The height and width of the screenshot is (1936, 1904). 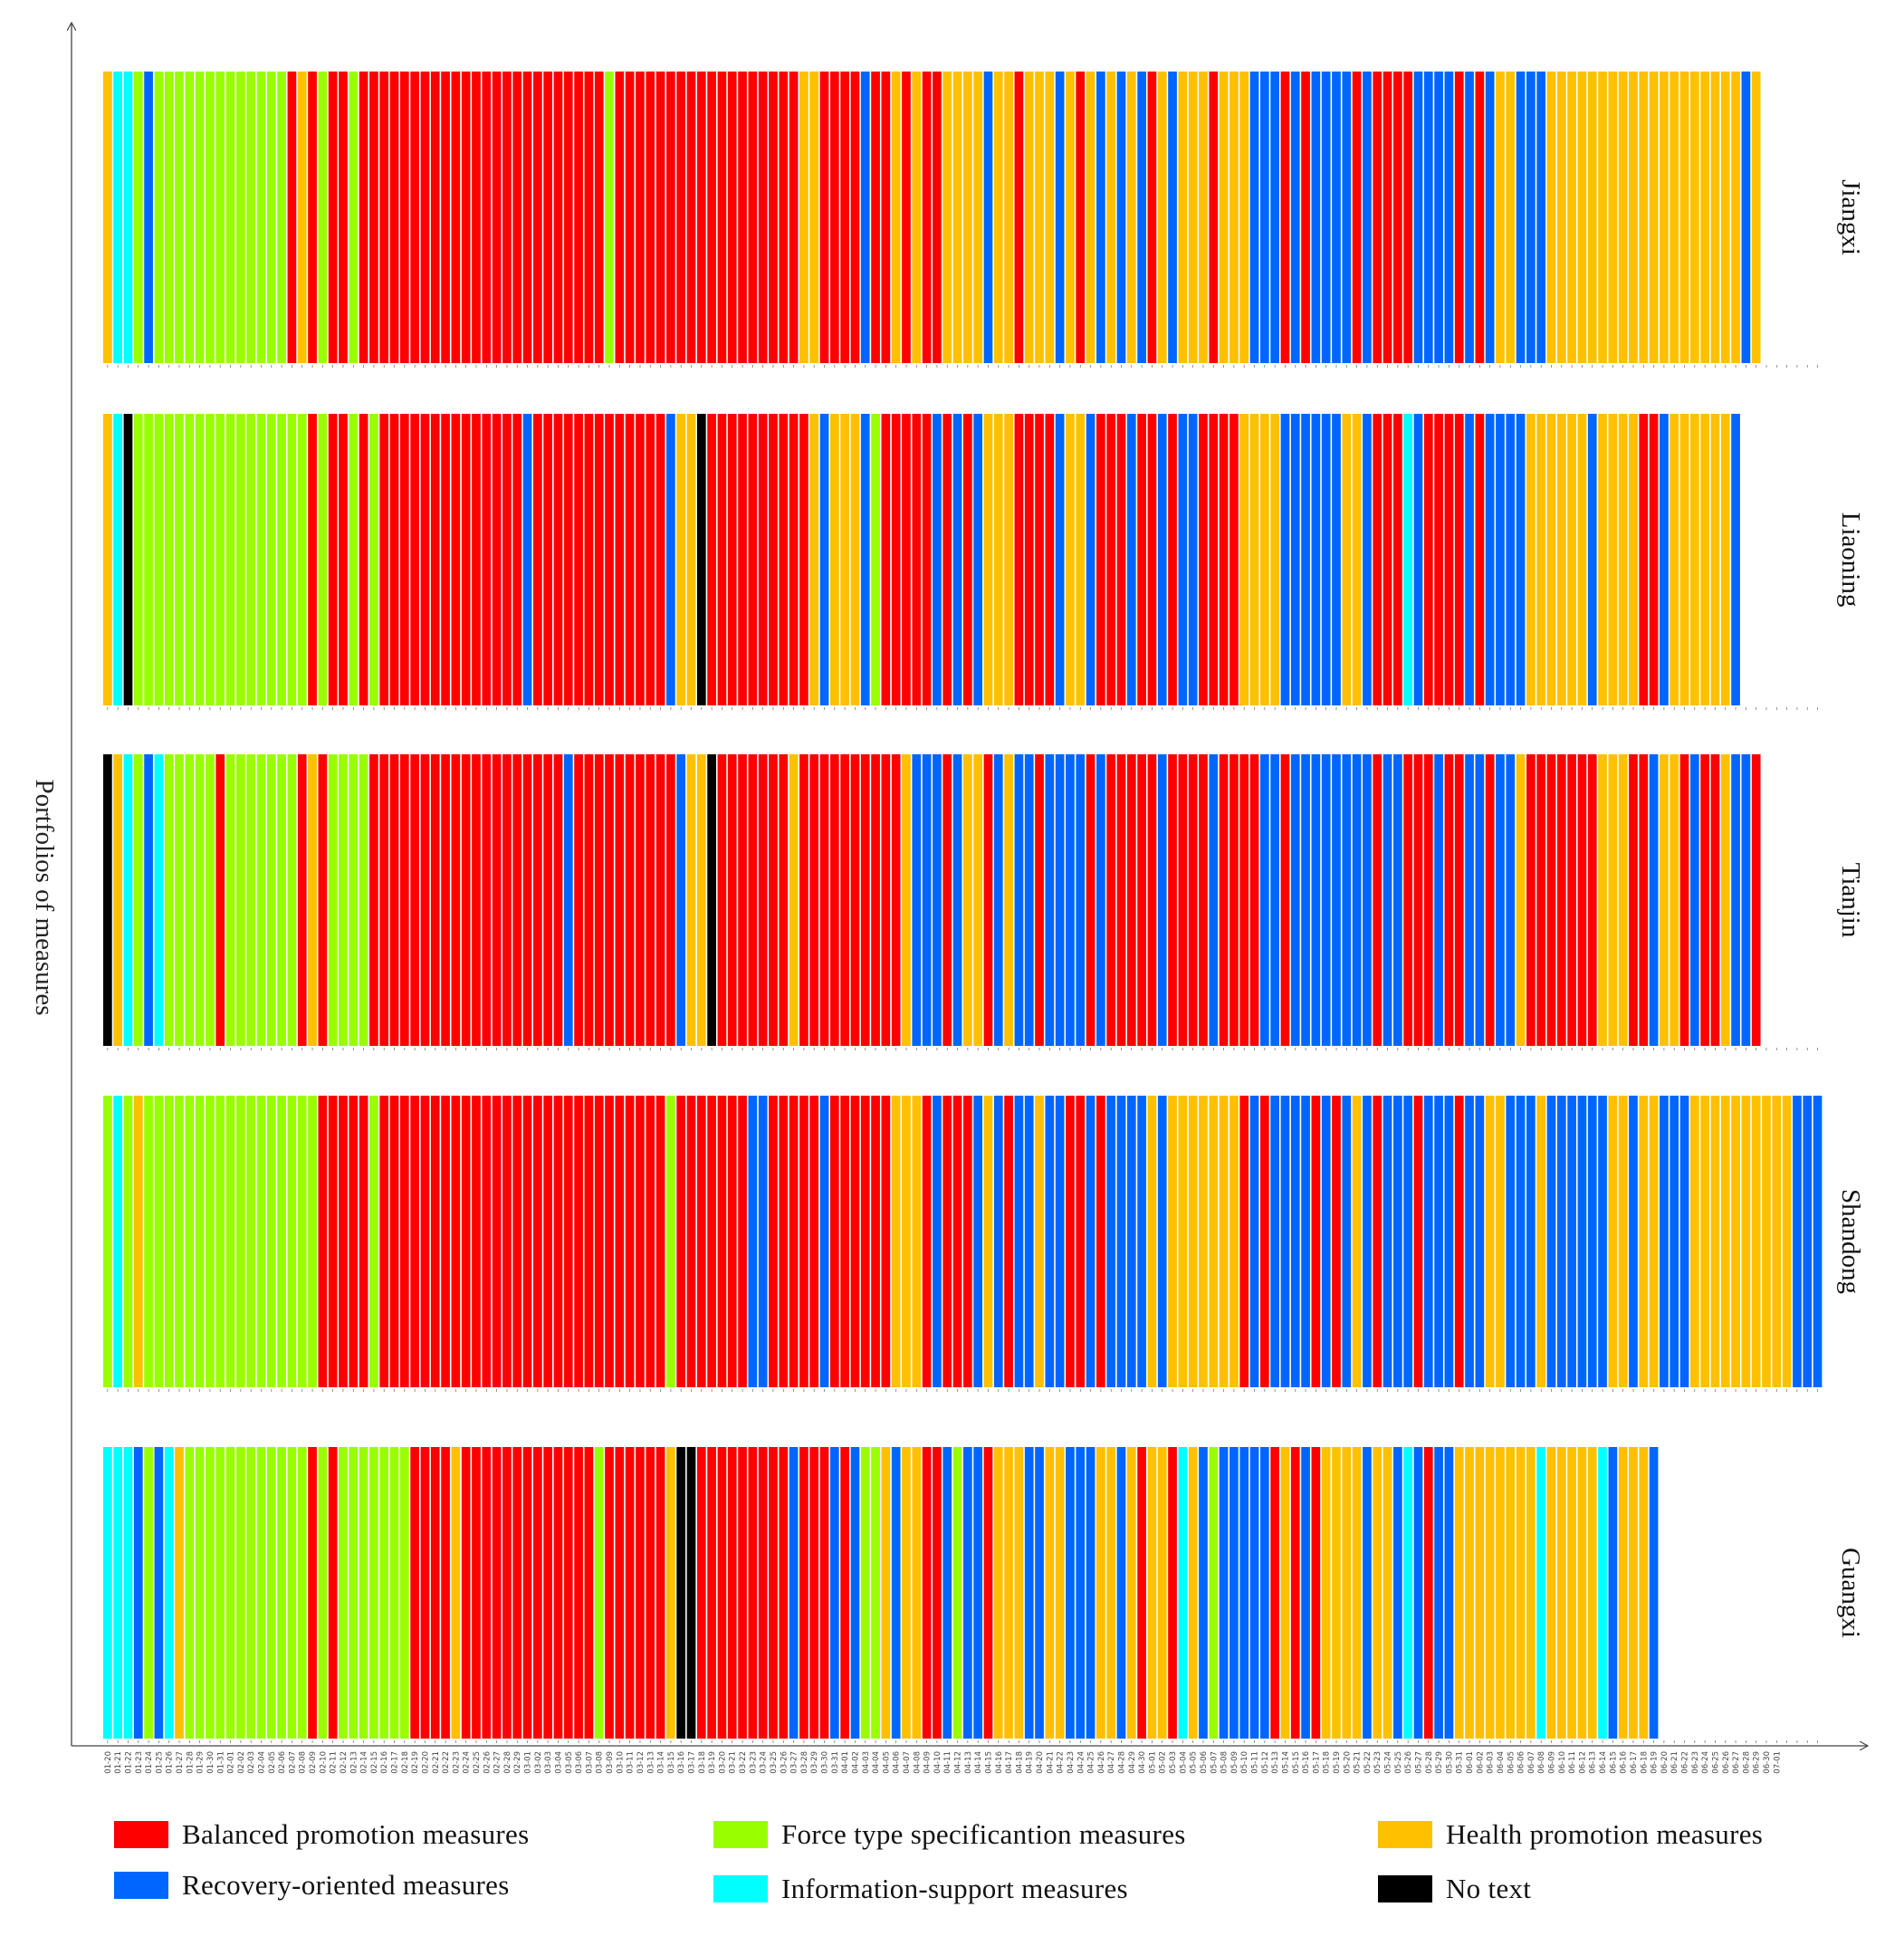 What do you see at coordinates (159, 1762) in the screenshot?
I see `x-tick-label: 01-25` at bounding box center [159, 1762].